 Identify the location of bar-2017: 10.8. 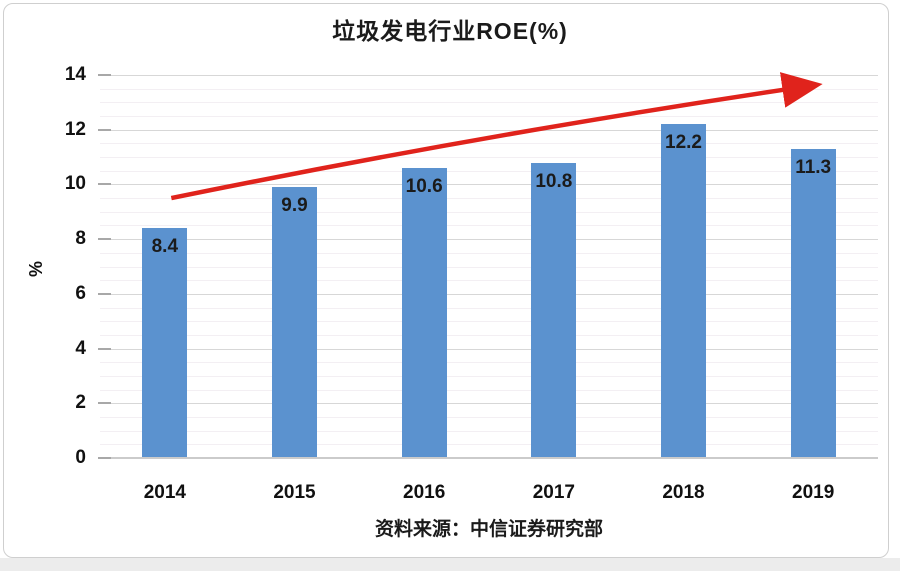
(554, 310).